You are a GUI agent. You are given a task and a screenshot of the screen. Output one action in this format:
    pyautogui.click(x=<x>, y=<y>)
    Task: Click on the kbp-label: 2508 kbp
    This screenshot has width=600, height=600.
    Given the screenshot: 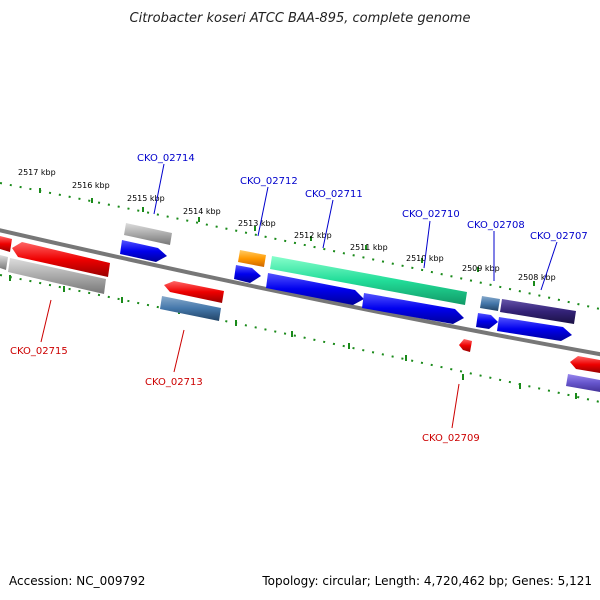 What is the action you would take?
    pyautogui.click(x=537, y=277)
    